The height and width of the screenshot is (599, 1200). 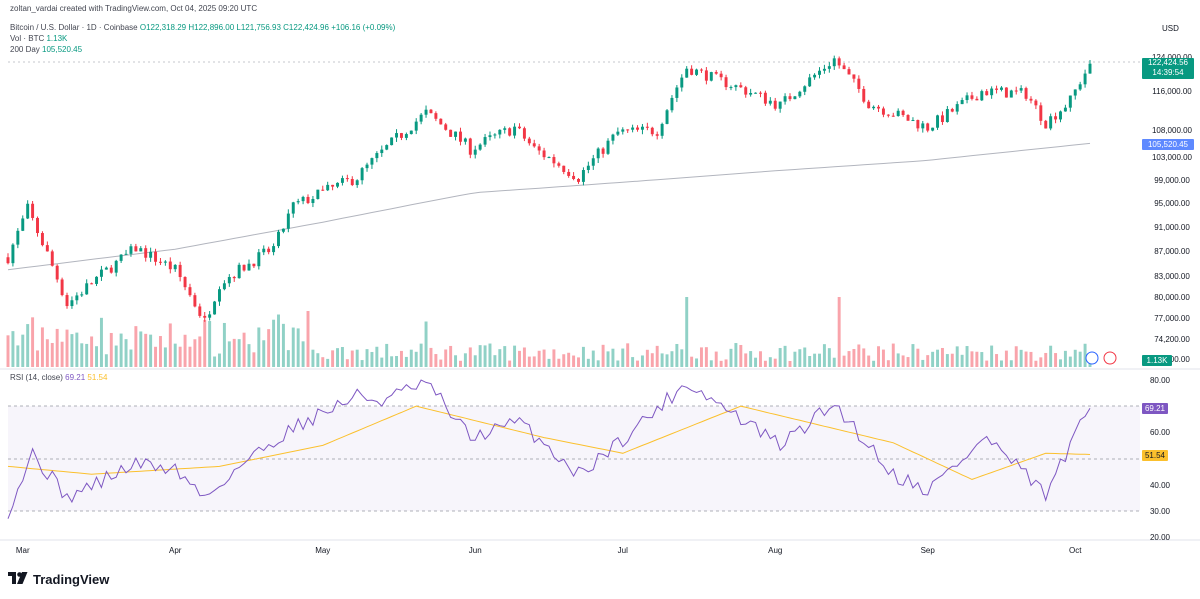 I want to click on rsi-tick-label: 80.00, so click(x=1160, y=380).